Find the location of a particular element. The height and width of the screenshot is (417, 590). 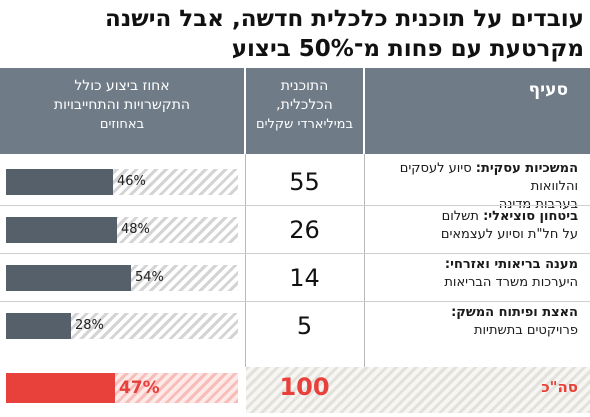

section-name: מענה בריאותי ואזרחי: is located at coordinates (511, 264).